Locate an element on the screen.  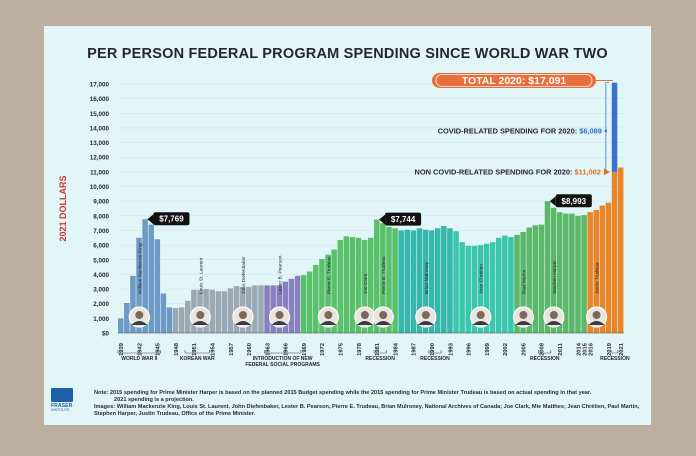
bar-1991 is located at coordinates (438, 280).